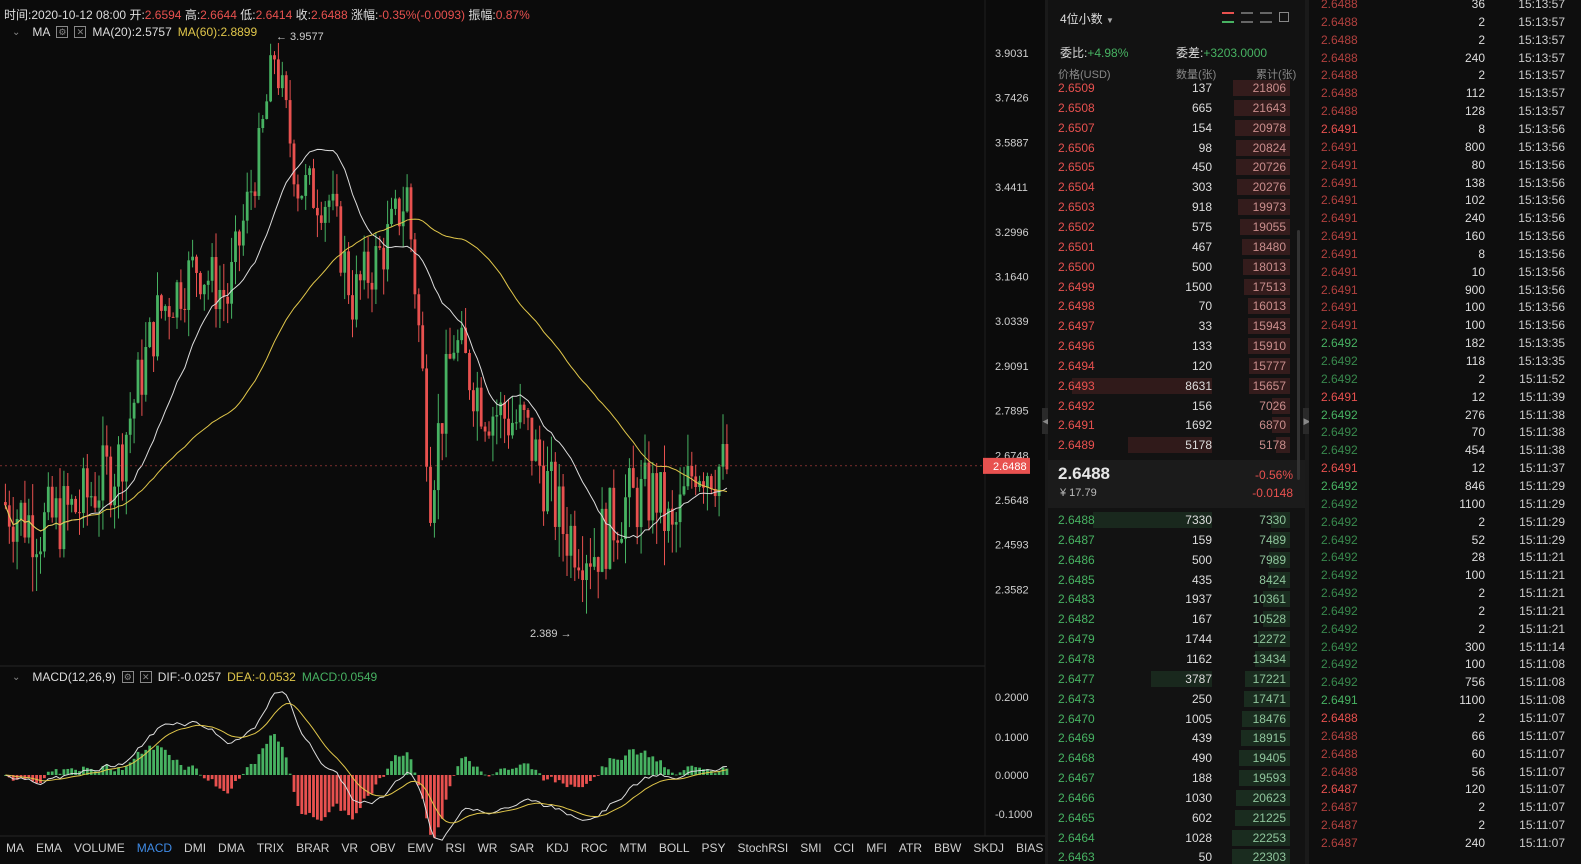  I want to click on bid-row: 2.6479 1744 12272, so click(1173, 639).